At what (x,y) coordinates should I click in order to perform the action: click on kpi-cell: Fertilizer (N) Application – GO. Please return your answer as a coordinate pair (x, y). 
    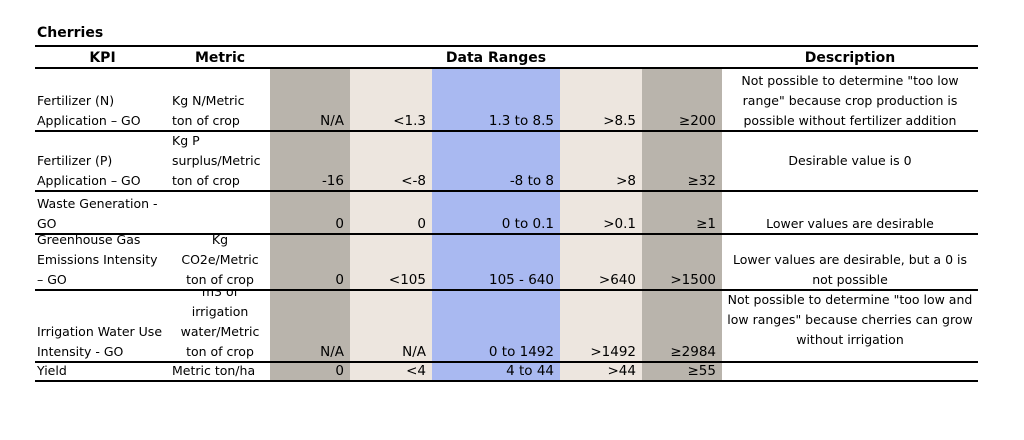
    Looking at the image, I should click on (103, 99).